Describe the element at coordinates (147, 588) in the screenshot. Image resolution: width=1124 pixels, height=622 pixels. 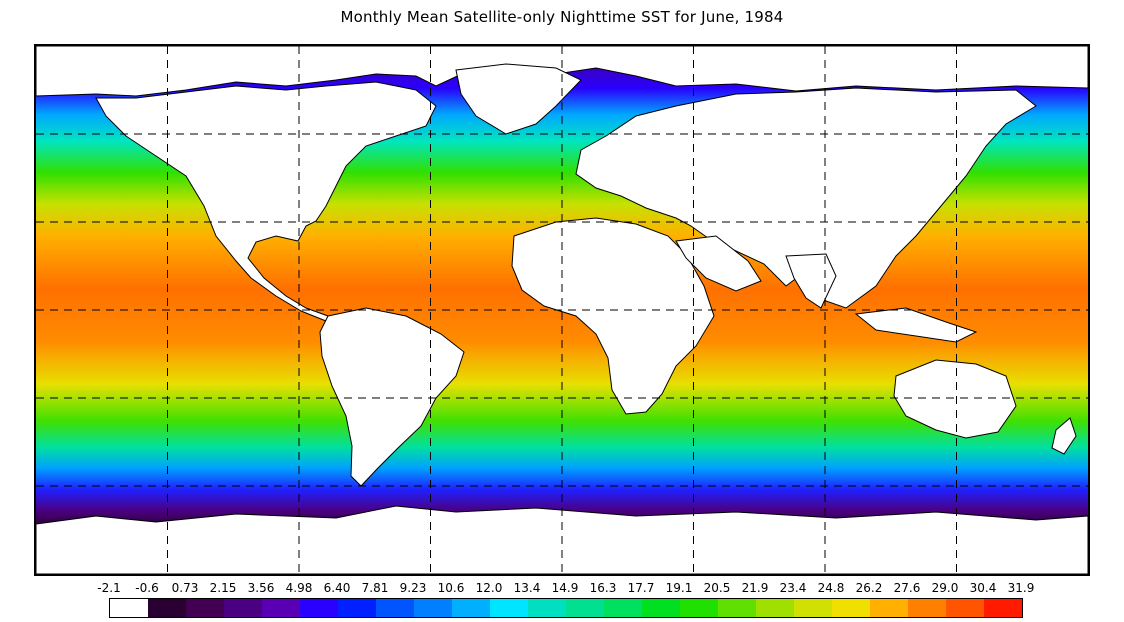
I see `colorbar-tick-label: -0.6` at that location.